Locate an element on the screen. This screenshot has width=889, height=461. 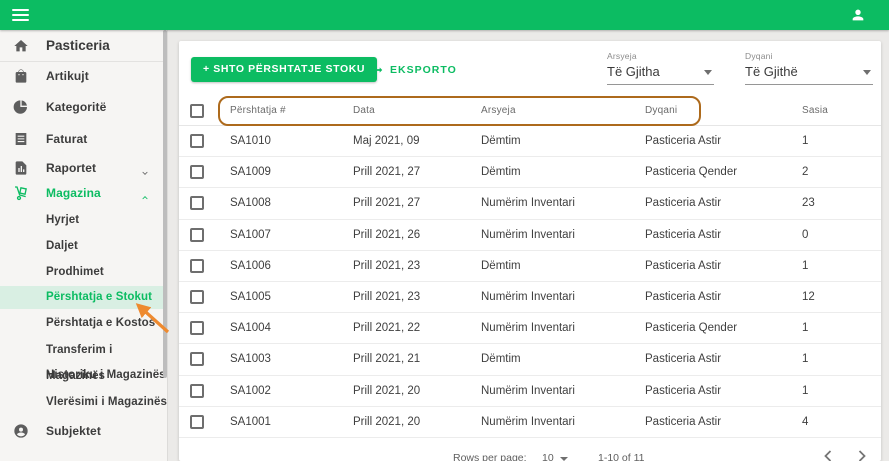
export-button: EKSPORTO is located at coordinates (413, 70).